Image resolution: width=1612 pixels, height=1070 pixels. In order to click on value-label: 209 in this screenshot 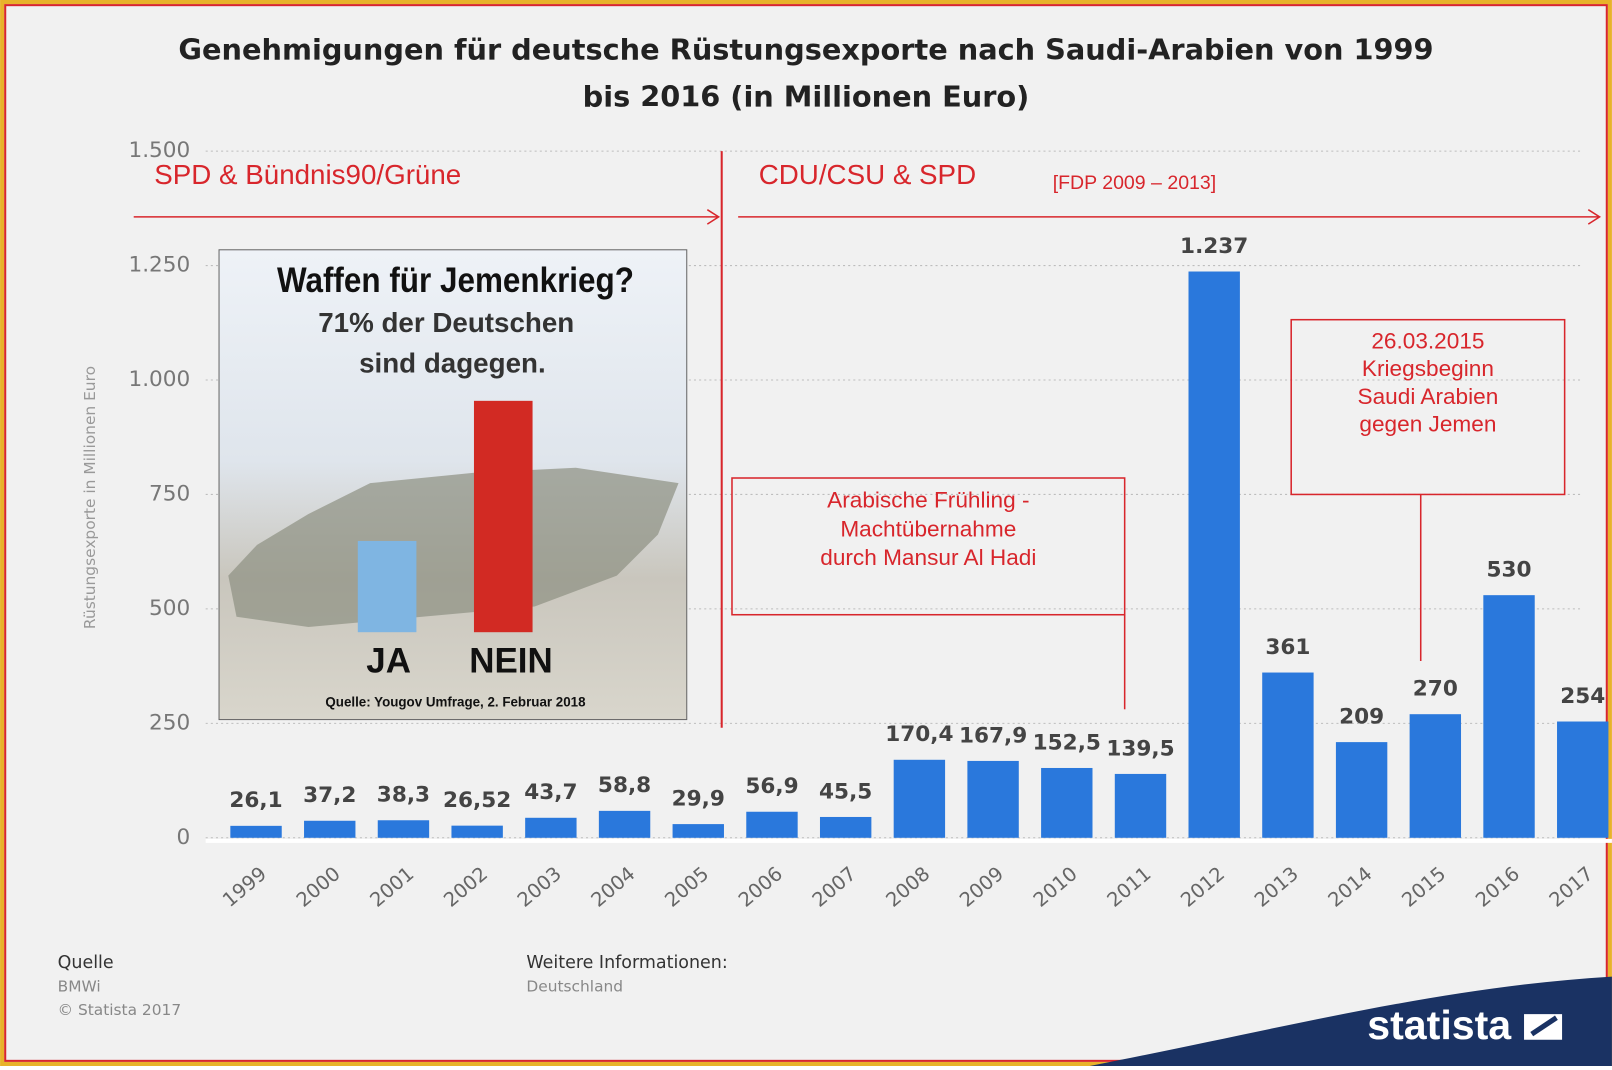, I will do `click(1361, 716)`.